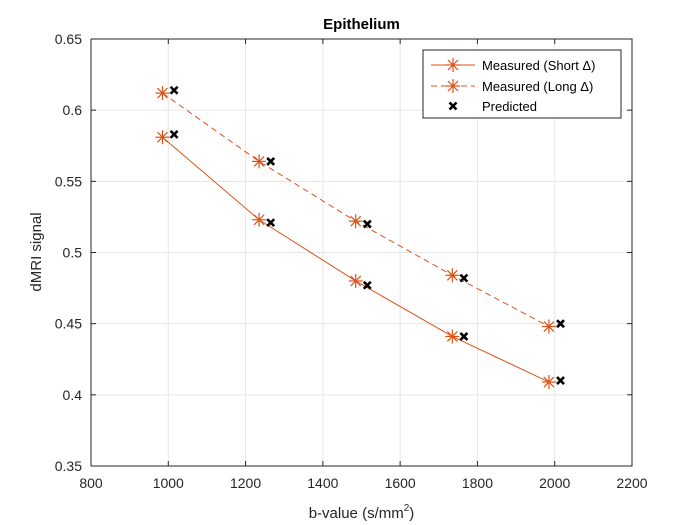  Describe the element at coordinates (537, 86) in the screenshot. I see `legend-label-long: Measured (Long Δ)` at that location.